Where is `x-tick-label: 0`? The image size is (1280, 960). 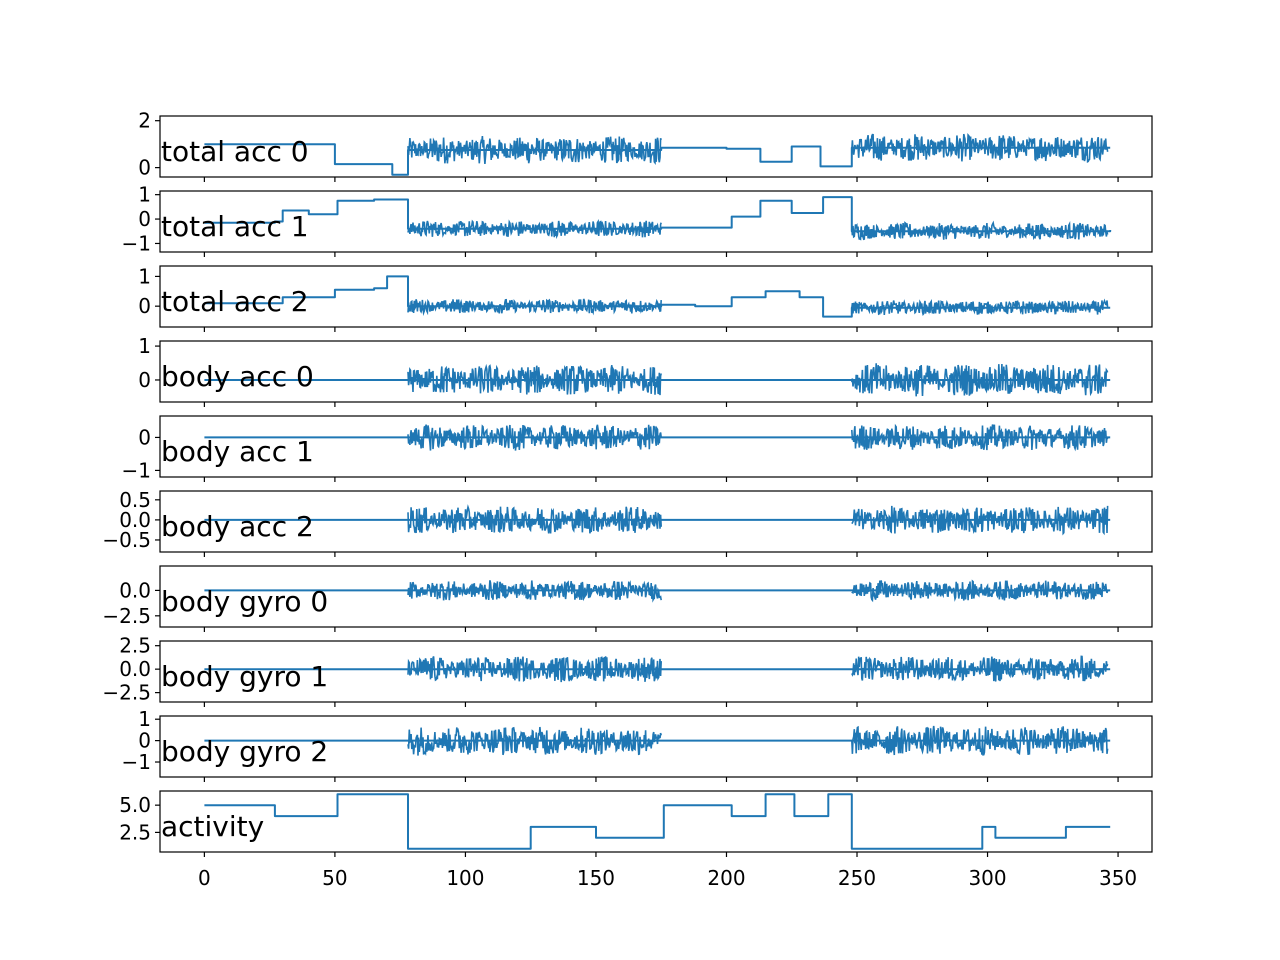 x-tick-label: 0 is located at coordinates (204, 878).